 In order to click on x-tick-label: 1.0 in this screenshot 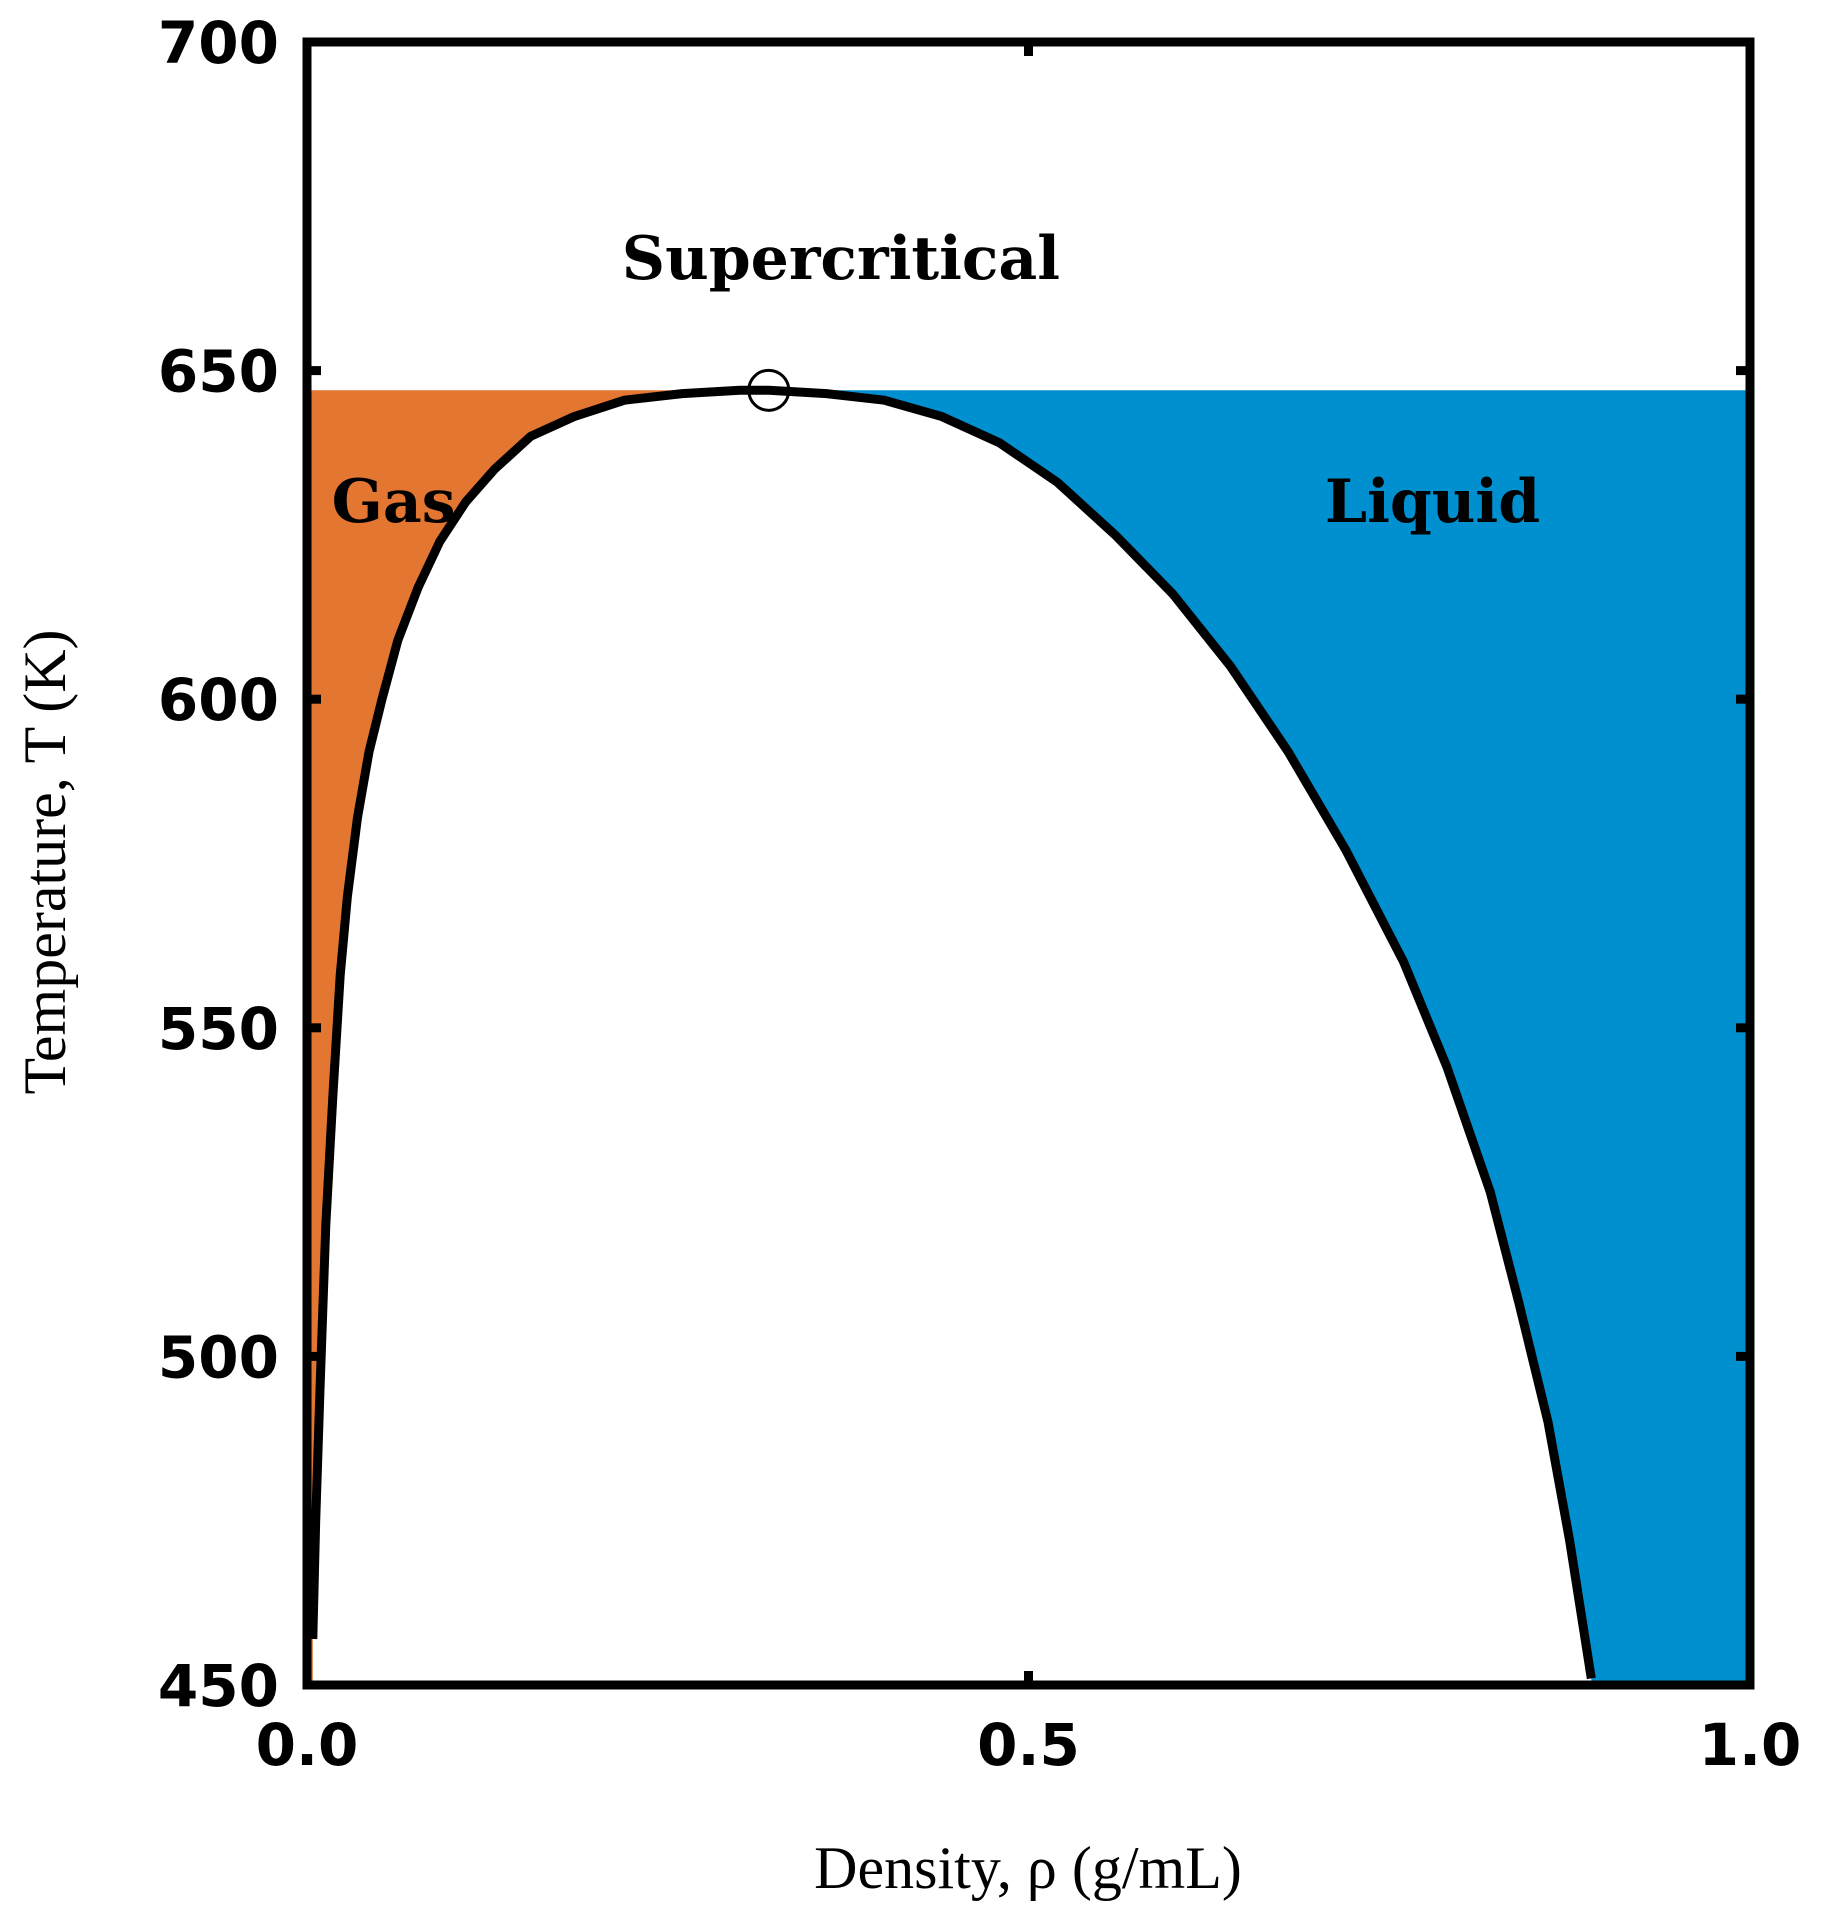, I will do `click(1750, 1745)`.